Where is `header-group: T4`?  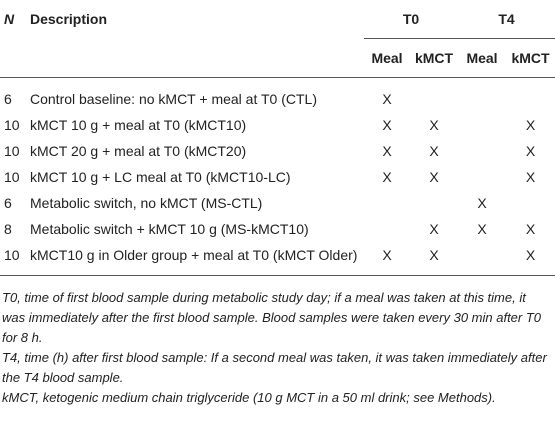
header-group: T4 is located at coordinates (506, 19).